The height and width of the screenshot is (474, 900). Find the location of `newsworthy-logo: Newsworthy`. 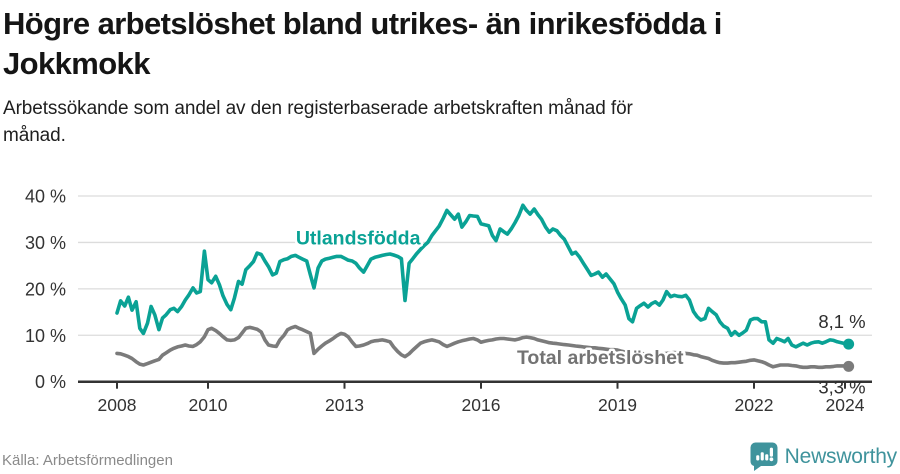

newsworthy-logo: Newsworthy is located at coordinates (823, 456).